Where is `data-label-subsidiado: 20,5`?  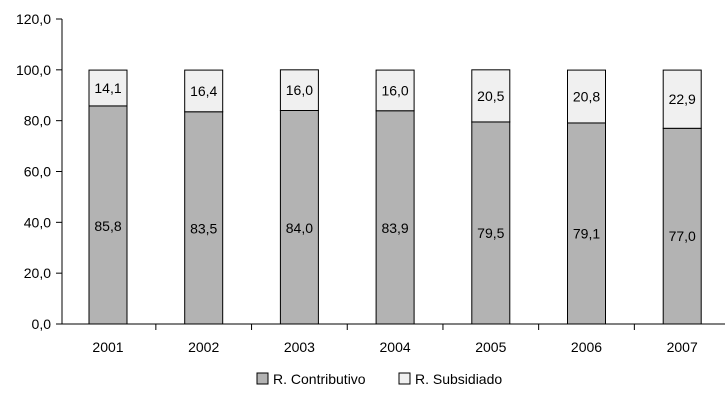
data-label-subsidiado: 20,5 is located at coordinates (490, 96).